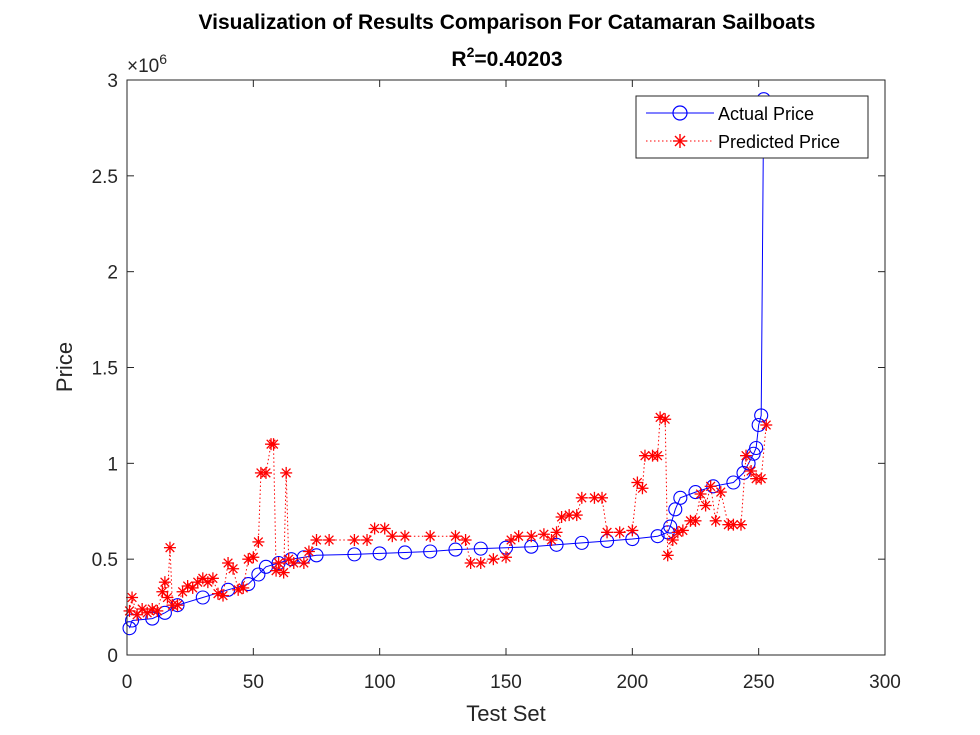 The height and width of the screenshot is (735, 980). I want to click on subtitle-superscript: 2, so click(471, 52).